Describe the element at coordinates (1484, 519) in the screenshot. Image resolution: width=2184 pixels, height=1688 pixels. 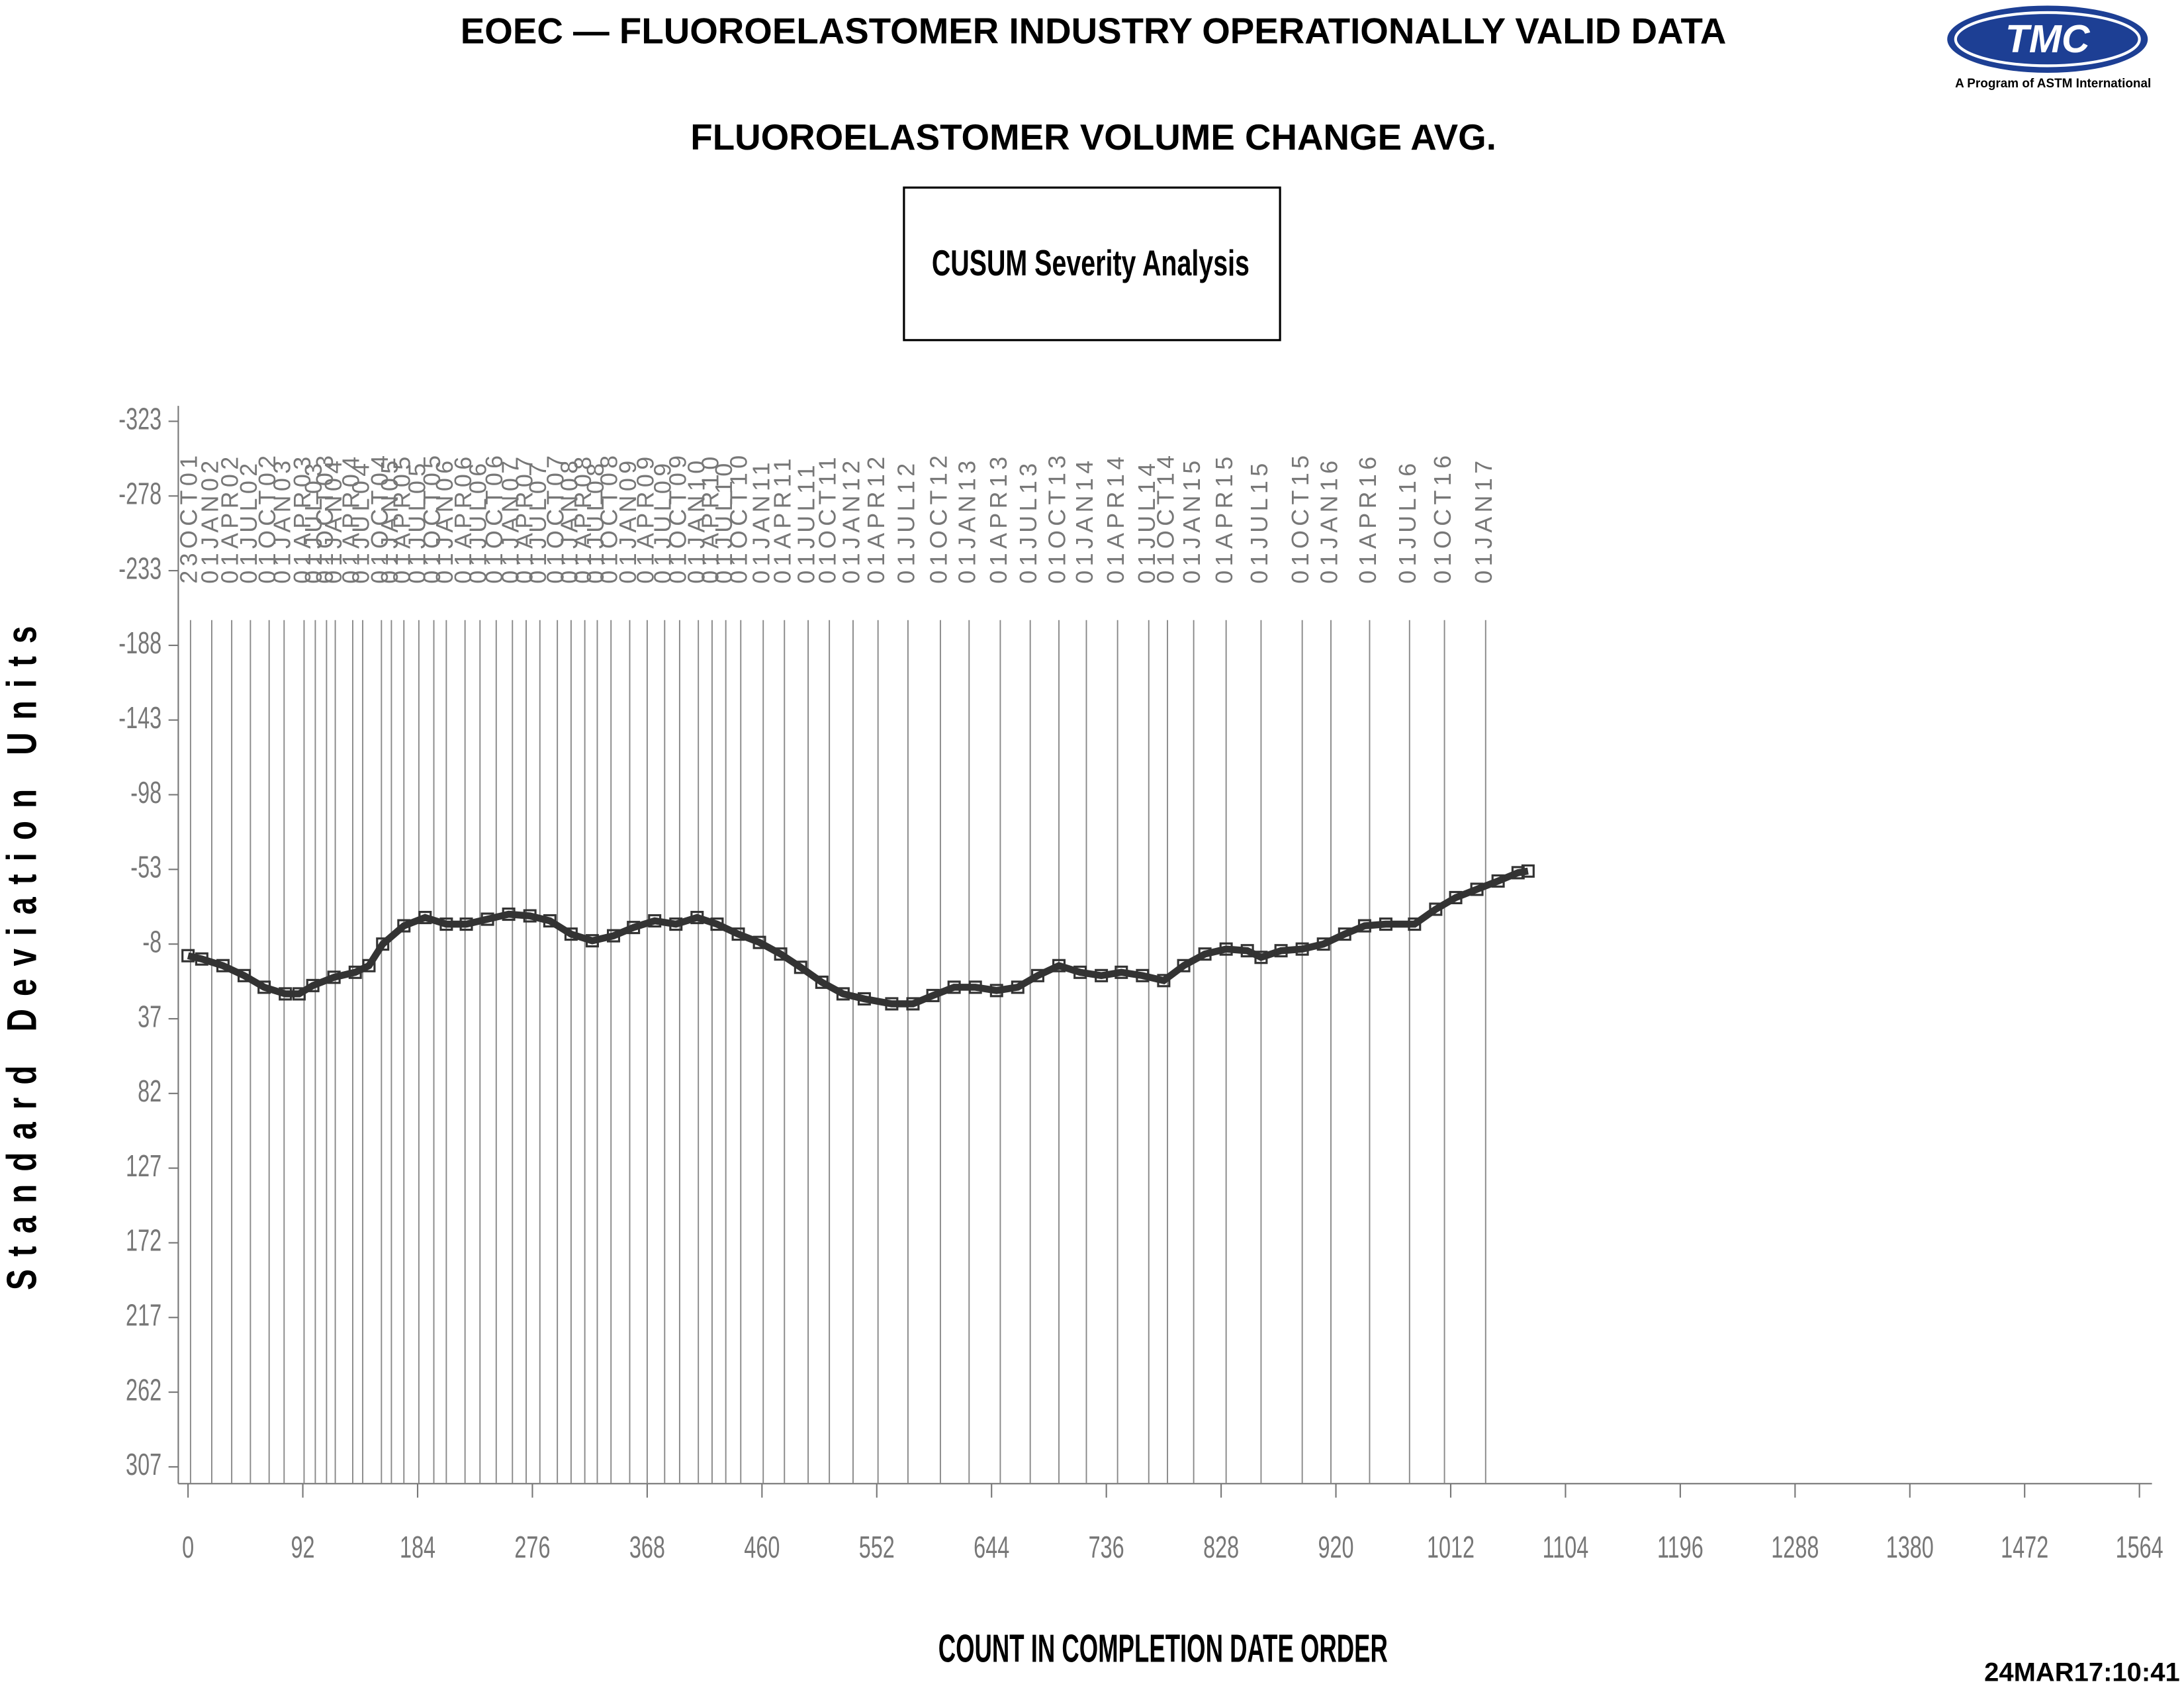
I see `date-label: 01JAN17` at that location.